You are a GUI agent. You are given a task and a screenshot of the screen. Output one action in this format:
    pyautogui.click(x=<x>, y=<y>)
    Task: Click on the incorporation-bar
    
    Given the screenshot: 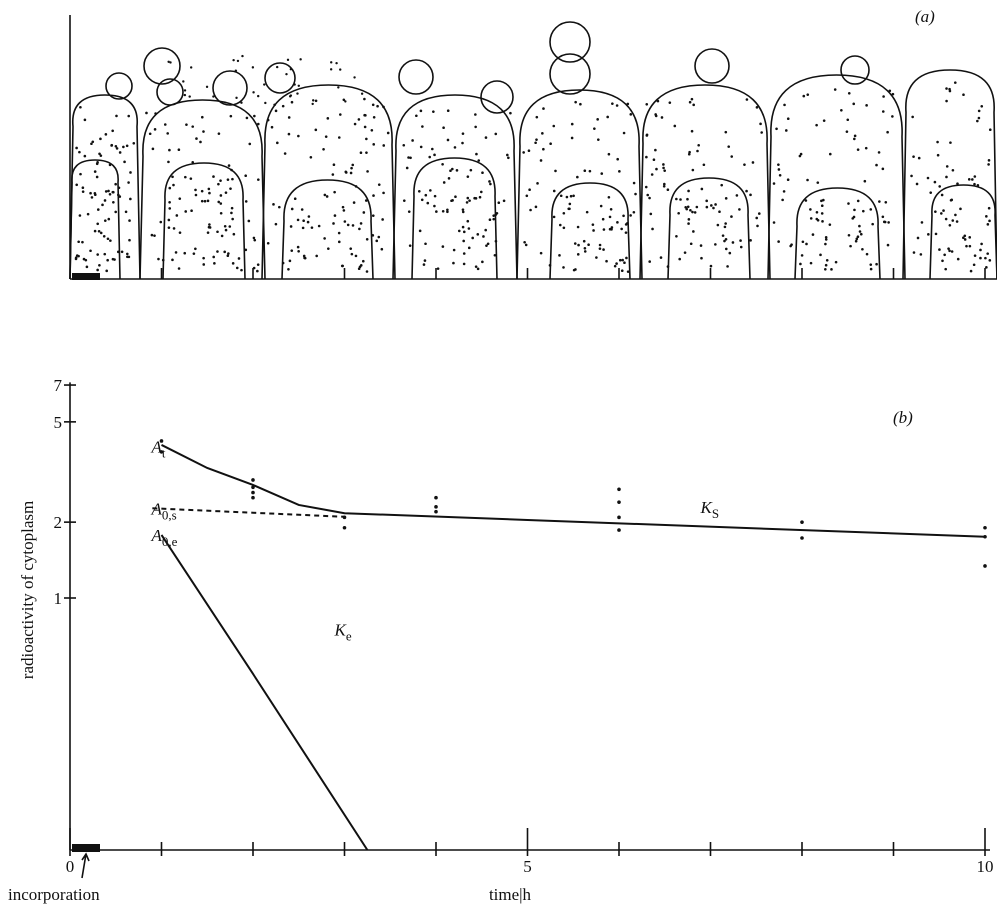 What is the action you would take?
    pyautogui.click(x=86, y=848)
    